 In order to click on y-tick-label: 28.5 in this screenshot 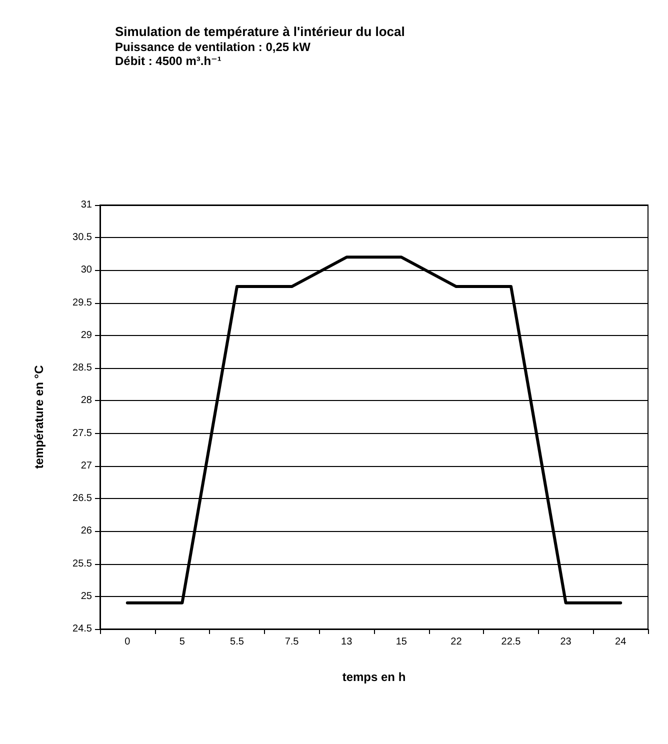, I will do `click(82, 368)`.